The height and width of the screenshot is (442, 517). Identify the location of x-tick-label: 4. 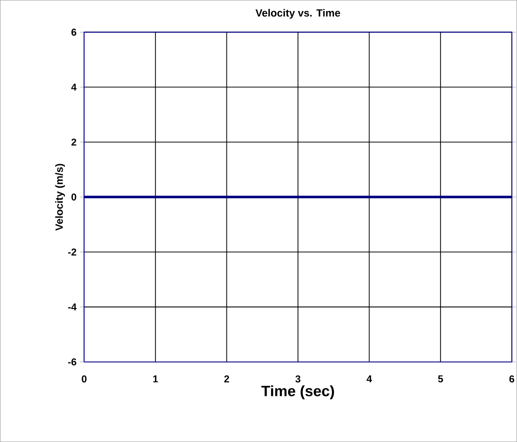
(369, 378).